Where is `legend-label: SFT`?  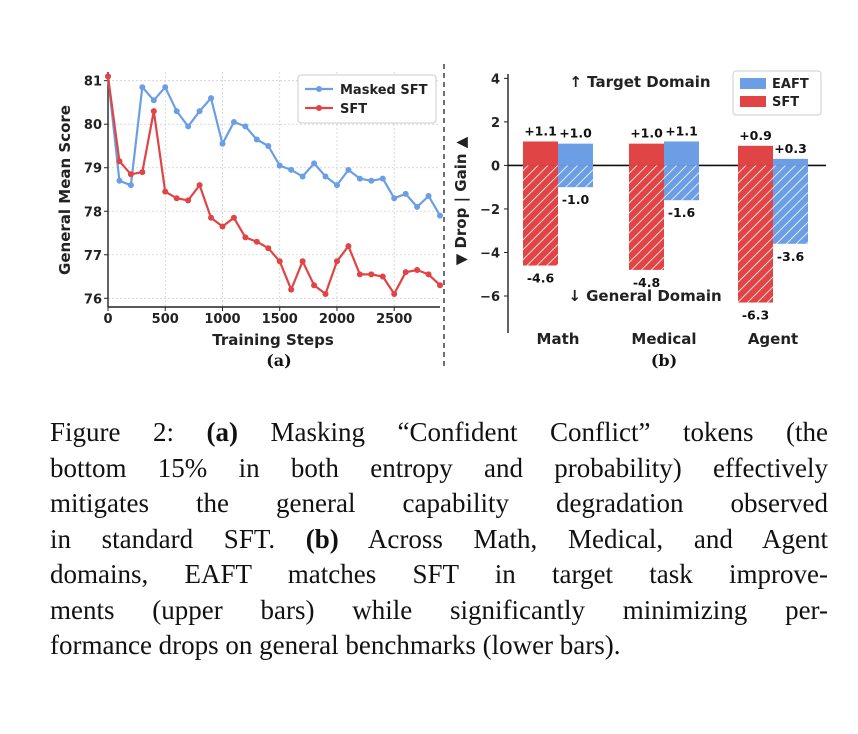
legend-label: SFT is located at coordinates (353, 109).